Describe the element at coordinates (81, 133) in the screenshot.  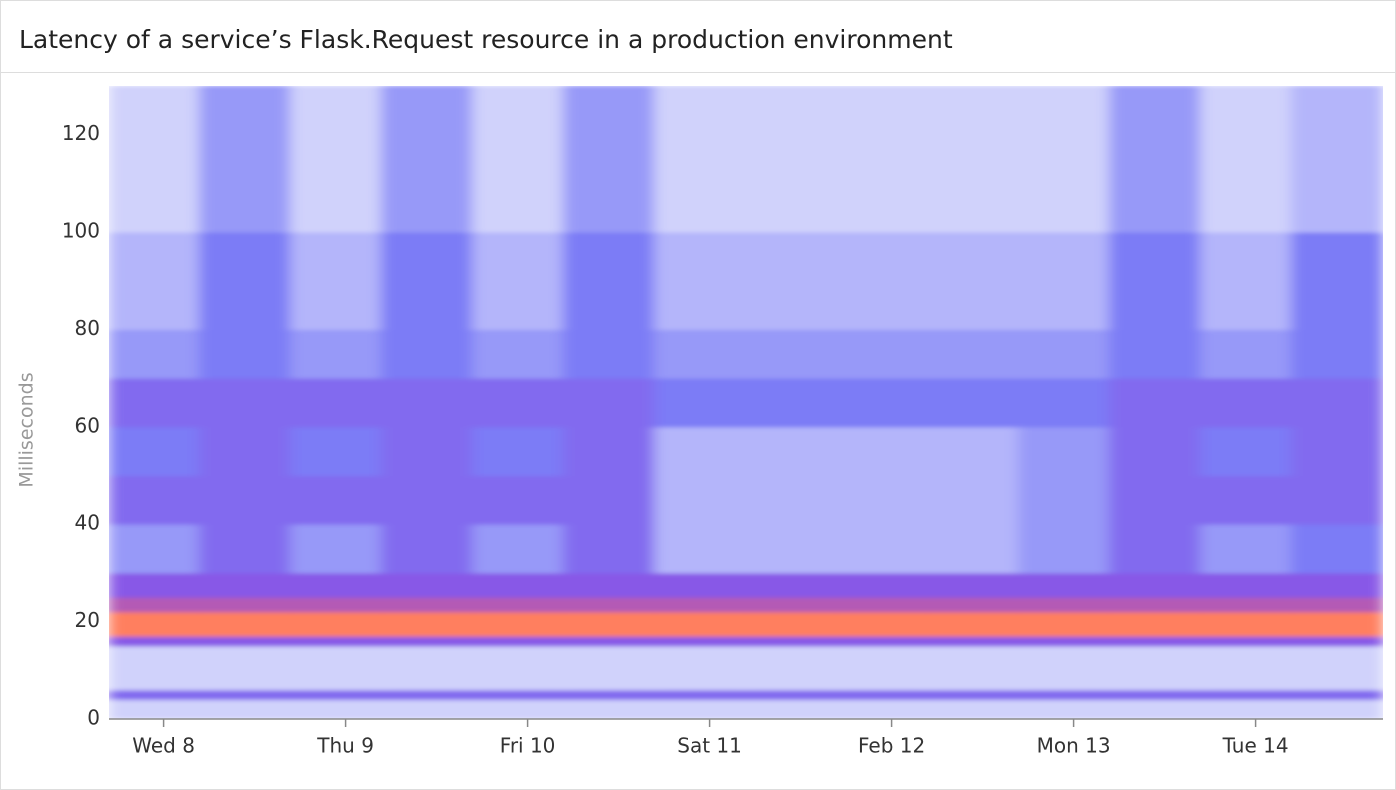
I see `y-tick-label: 120` at that location.